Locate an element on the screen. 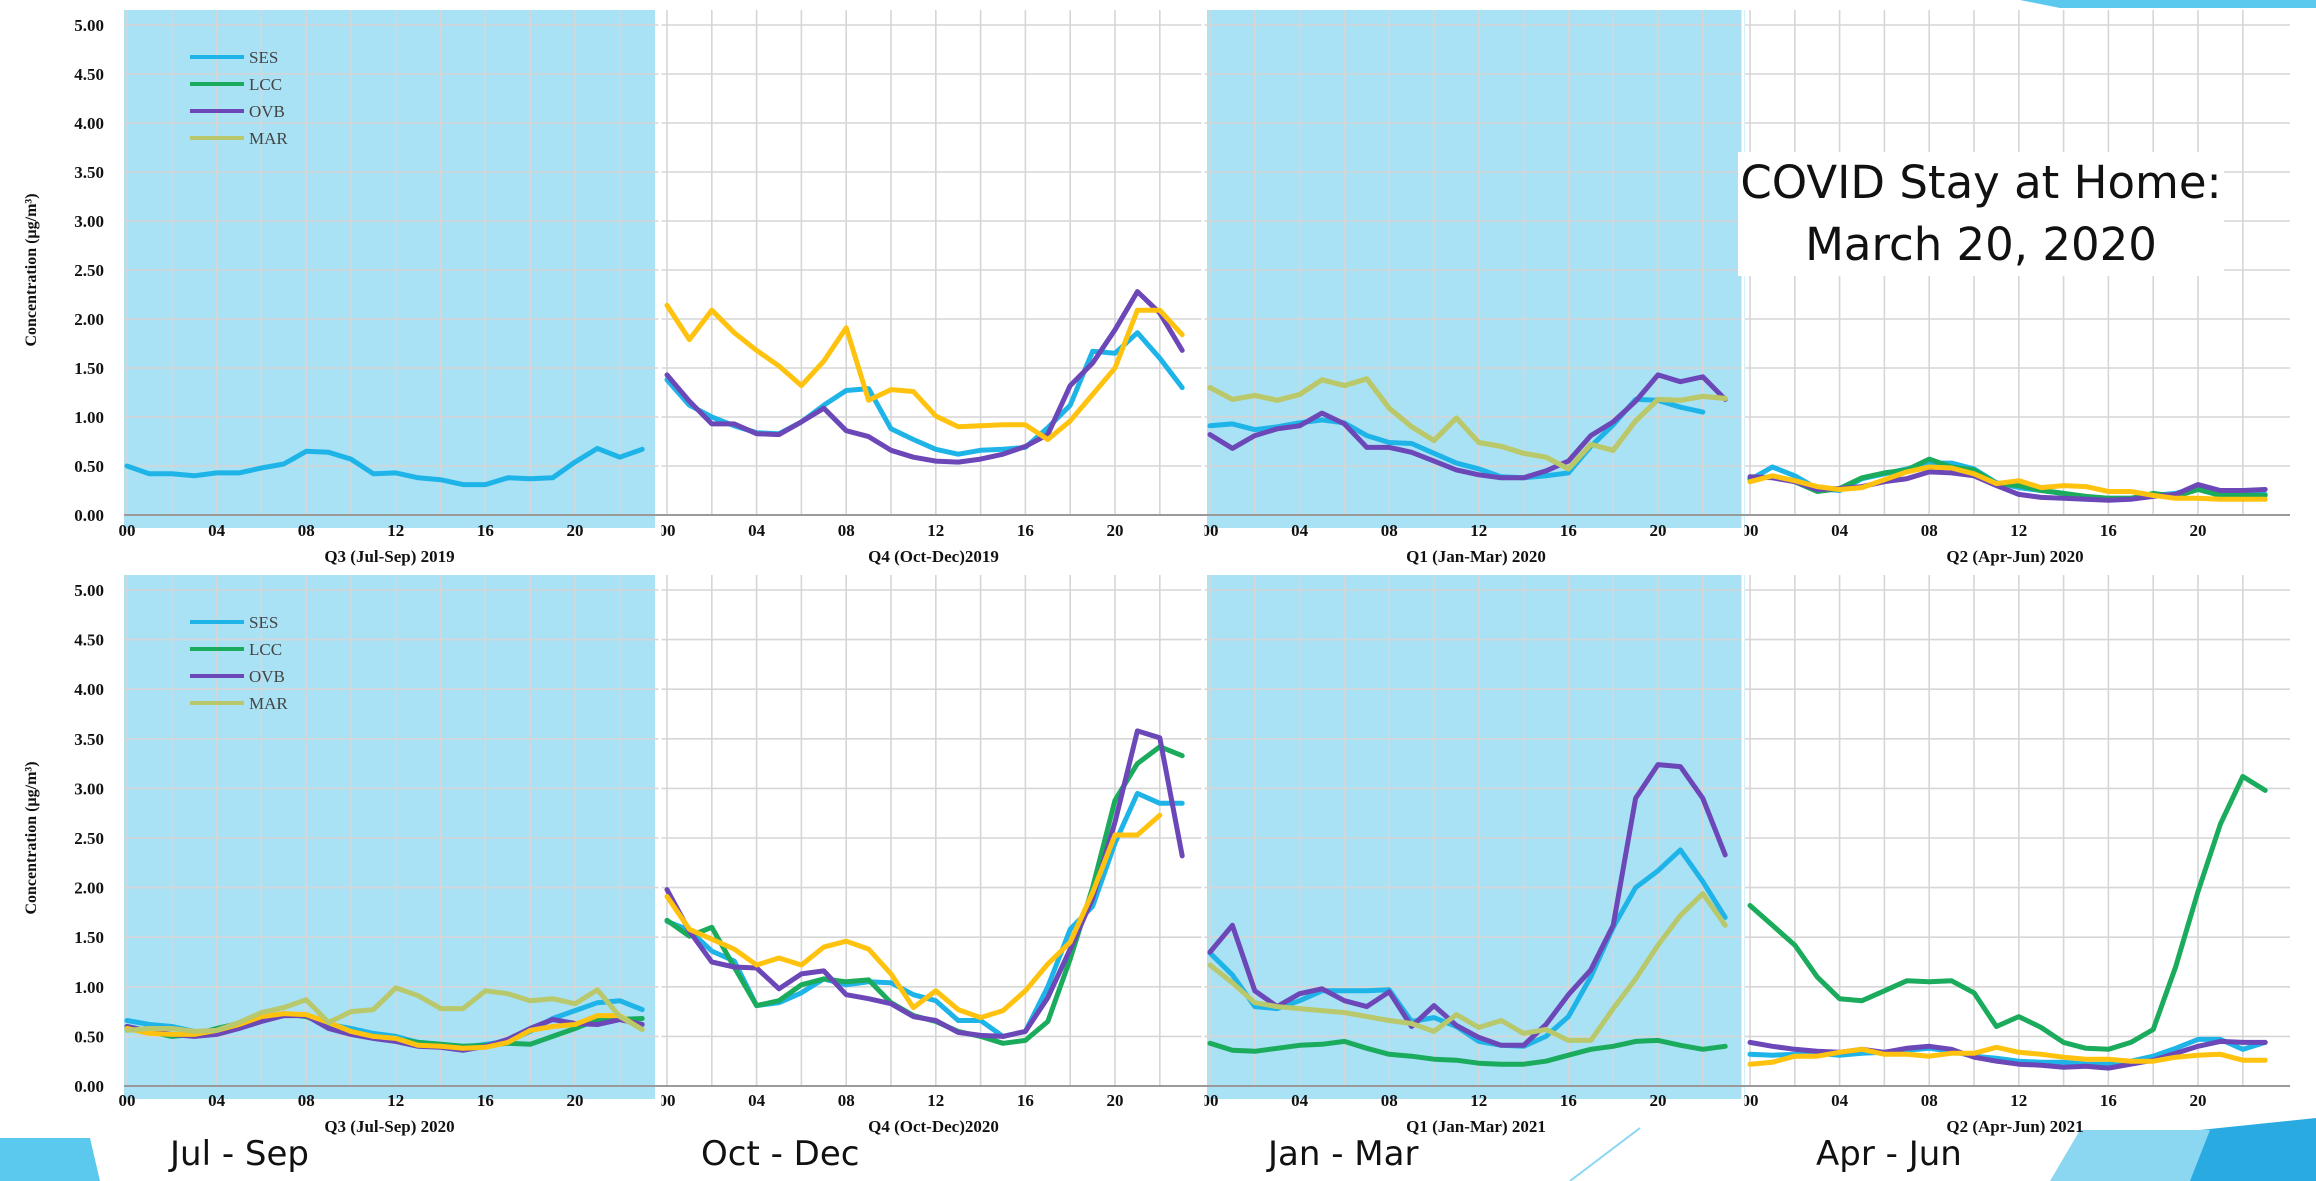 The height and width of the screenshot is (1181, 2316). quarter-label: Q1 (Jan-Mar) 2021 is located at coordinates (1476, 1126).